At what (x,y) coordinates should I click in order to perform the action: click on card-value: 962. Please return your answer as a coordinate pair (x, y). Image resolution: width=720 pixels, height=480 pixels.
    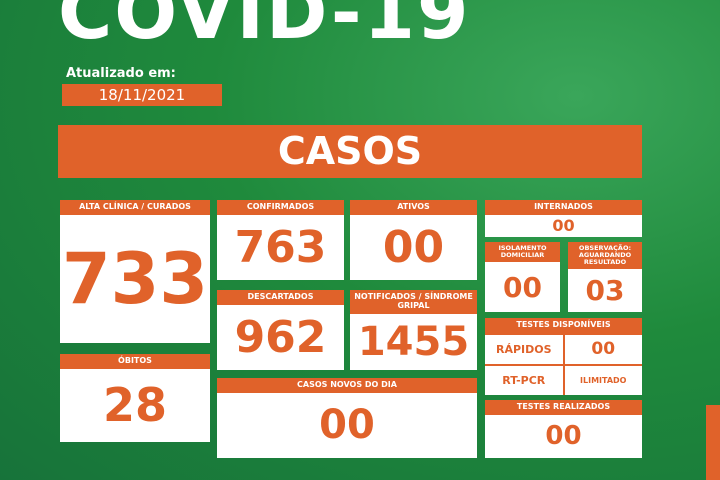
    Looking at the image, I should click on (280, 337).